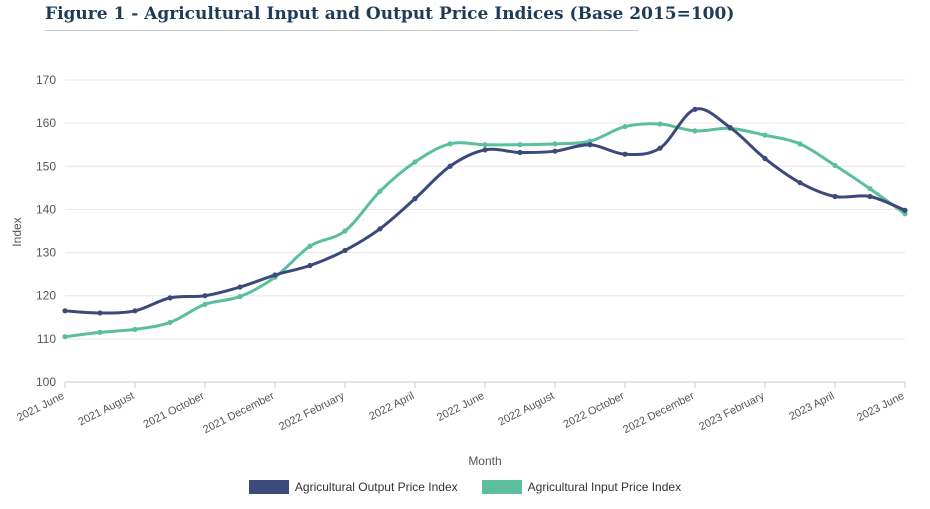  Describe the element at coordinates (17, 231) in the screenshot. I see `y-axis-label: Index` at that location.